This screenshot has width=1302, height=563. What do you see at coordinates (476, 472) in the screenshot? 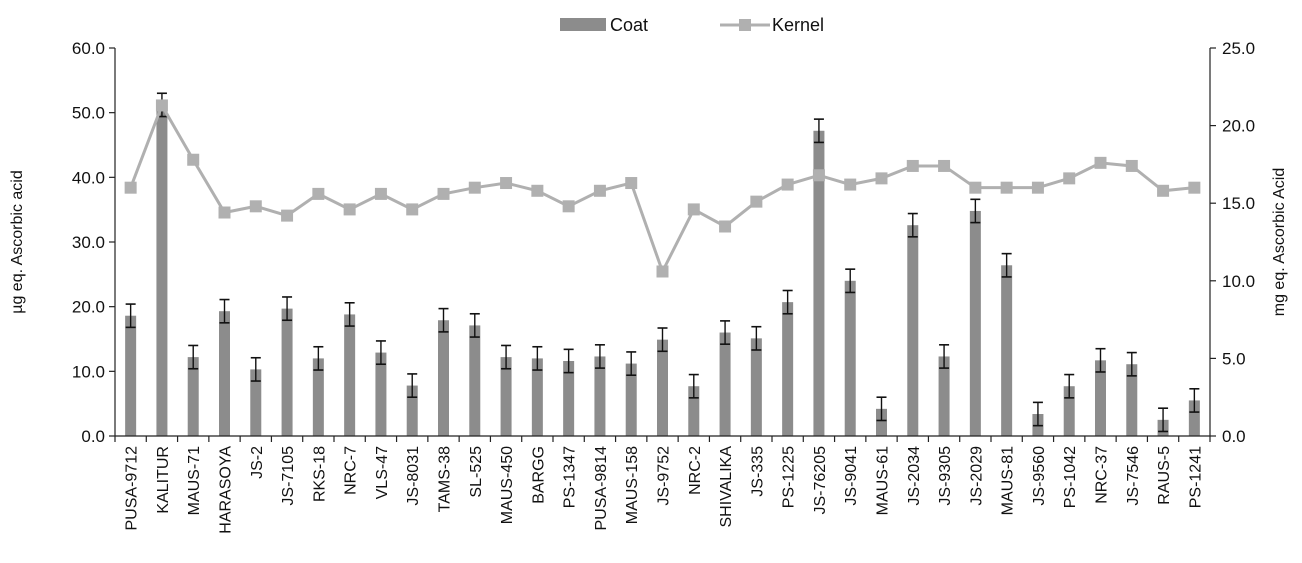
I see `x-tick-label: SL-525` at bounding box center [476, 472].